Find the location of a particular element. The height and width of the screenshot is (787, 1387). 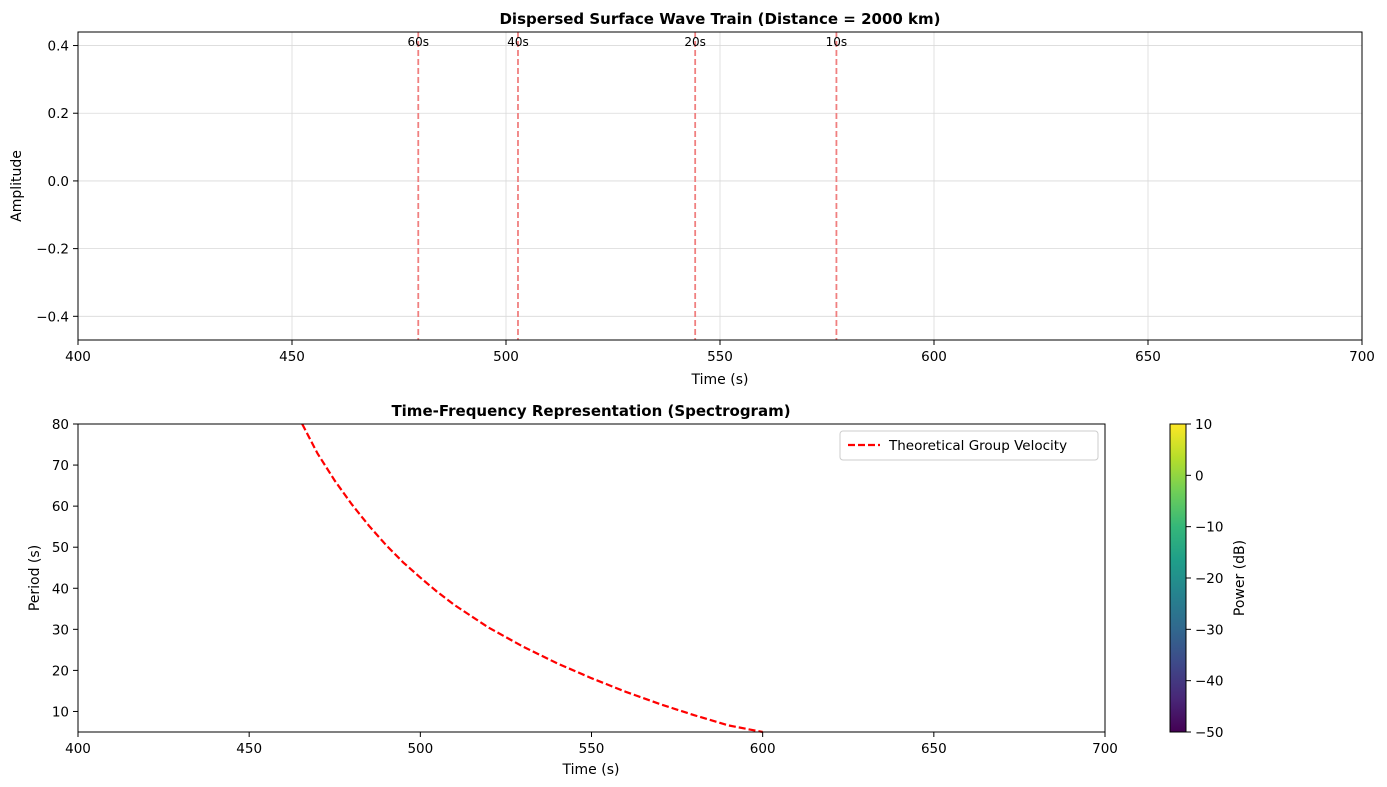

y-tick-label: 0.4 is located at coordinates (58, 47).